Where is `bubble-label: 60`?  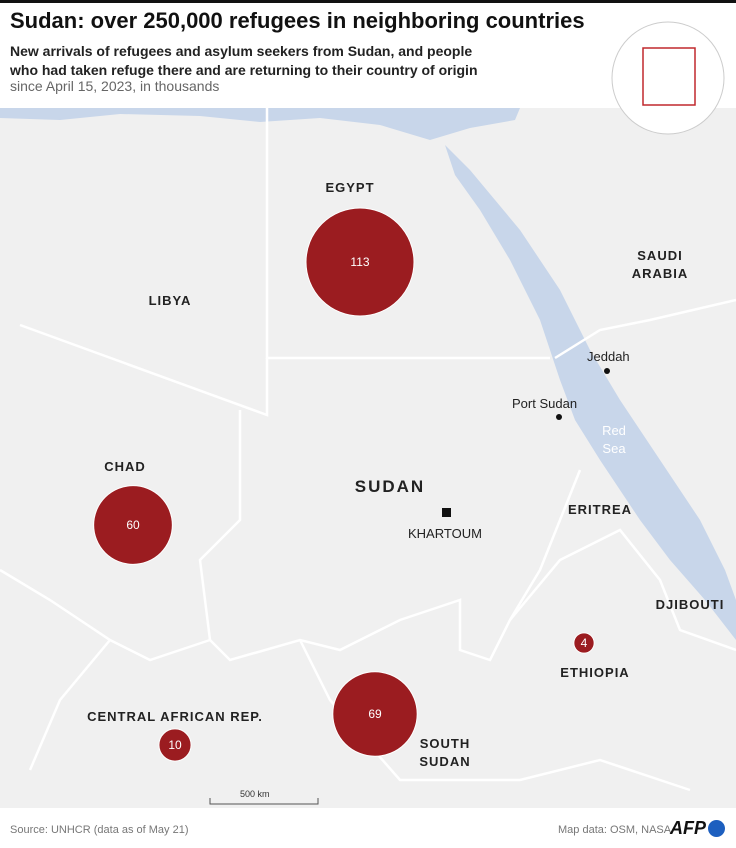 bubble-label: 60 is located at coordinates (133, 525).